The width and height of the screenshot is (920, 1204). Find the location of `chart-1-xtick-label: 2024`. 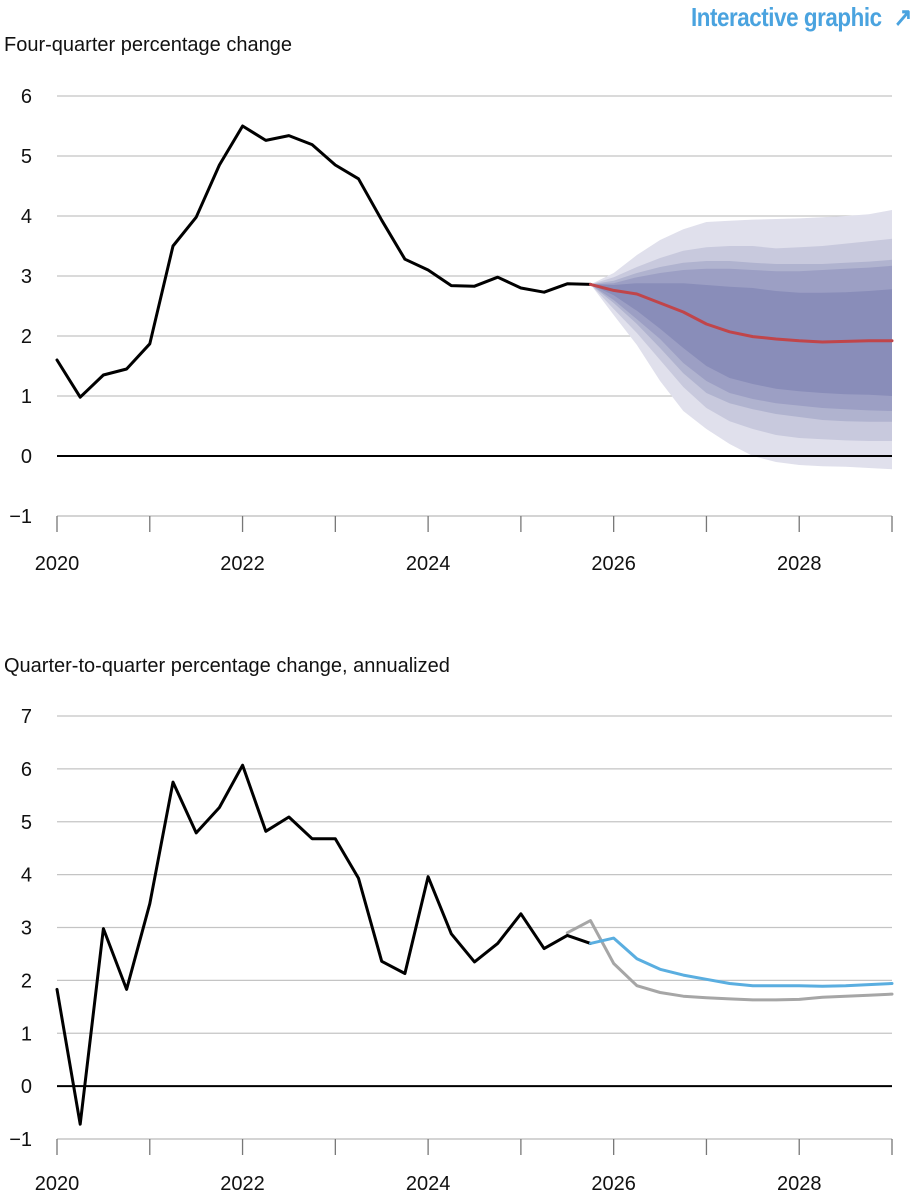

chart-1-xtick-label: 2024 is located at coordinates (428, 564).